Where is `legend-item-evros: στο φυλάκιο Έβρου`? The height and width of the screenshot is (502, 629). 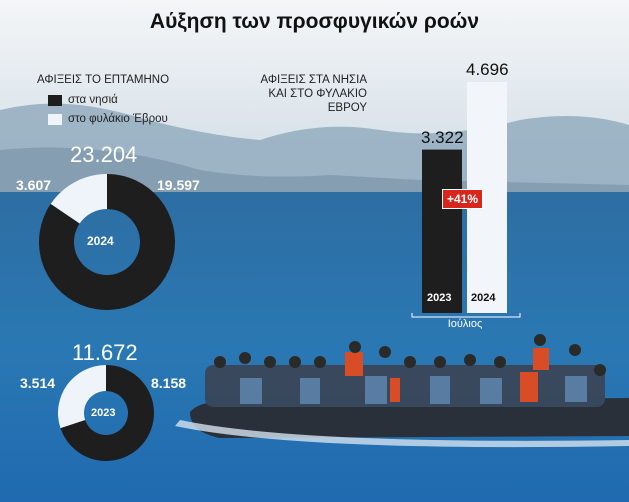
legend-item-evros: στο φυλάκιο Έβρου is located at coordinates (108, 119).